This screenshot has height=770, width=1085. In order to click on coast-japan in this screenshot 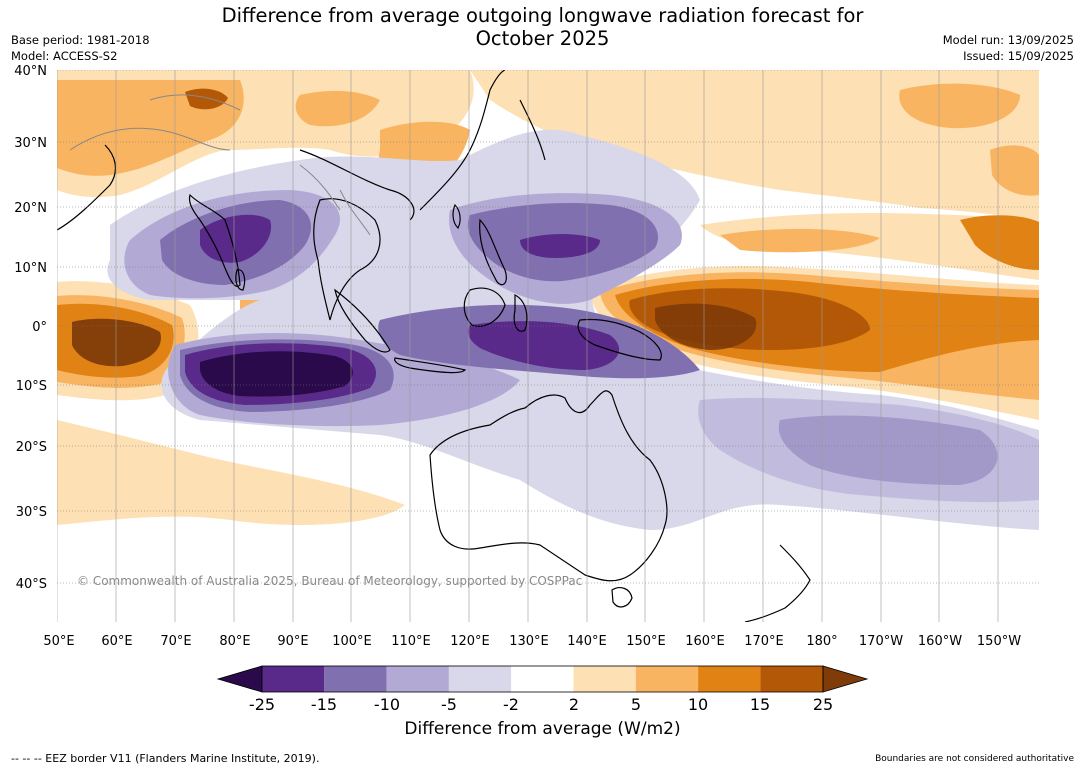, I will do `click(532, 130)`.